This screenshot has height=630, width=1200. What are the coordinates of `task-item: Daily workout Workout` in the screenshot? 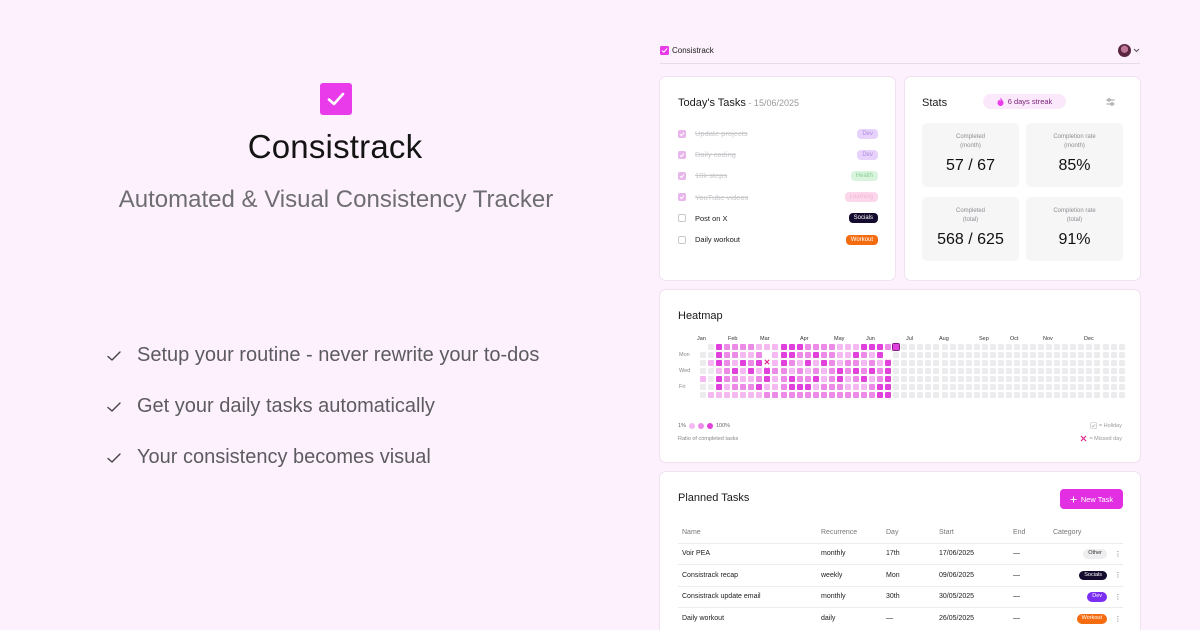 It's located at (778, 239).